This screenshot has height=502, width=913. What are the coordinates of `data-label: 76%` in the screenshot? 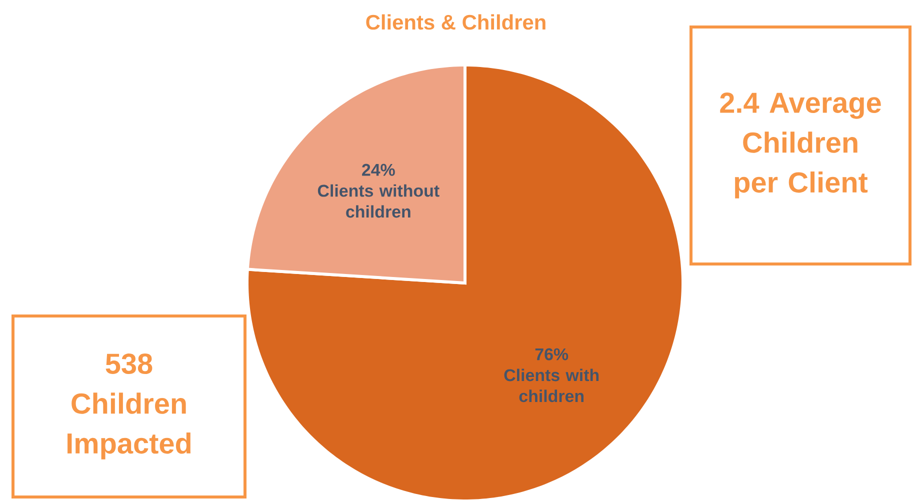 It's located at (551, 354).